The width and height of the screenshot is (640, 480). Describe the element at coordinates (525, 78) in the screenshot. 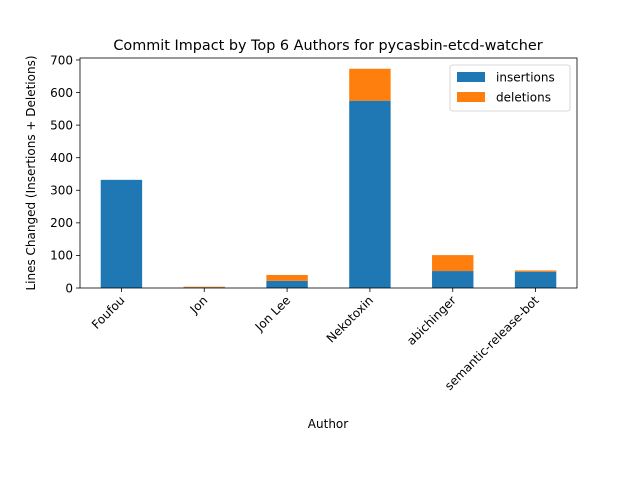

I see `legend-label-insertions: insertions` at that location.